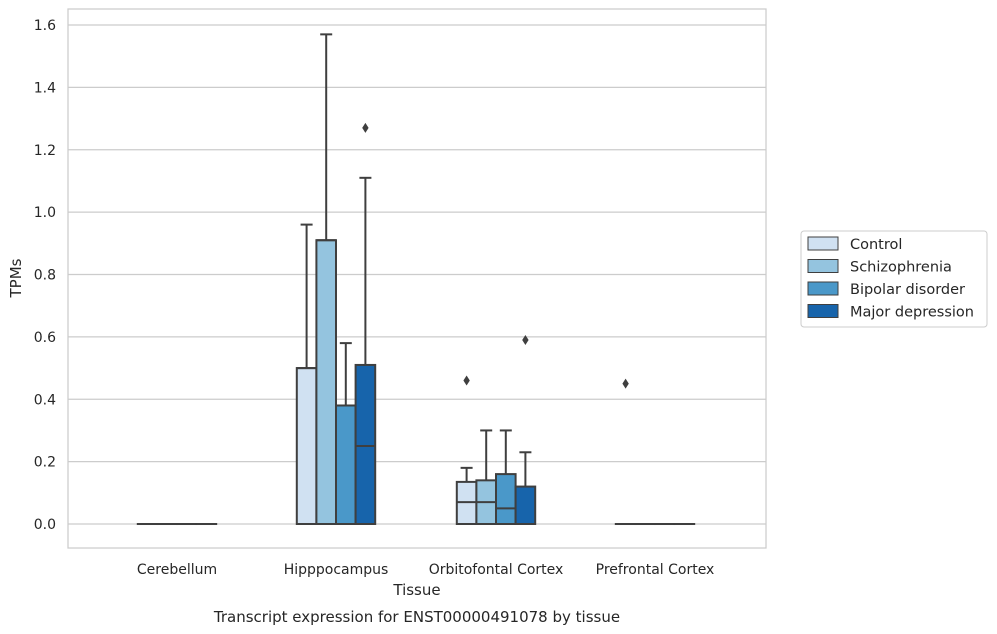 The image size is (997, 634). Describe the element at coordinates (177, 570) in the screenshot. I see `x-tick-label: Cerebellum` at that location.